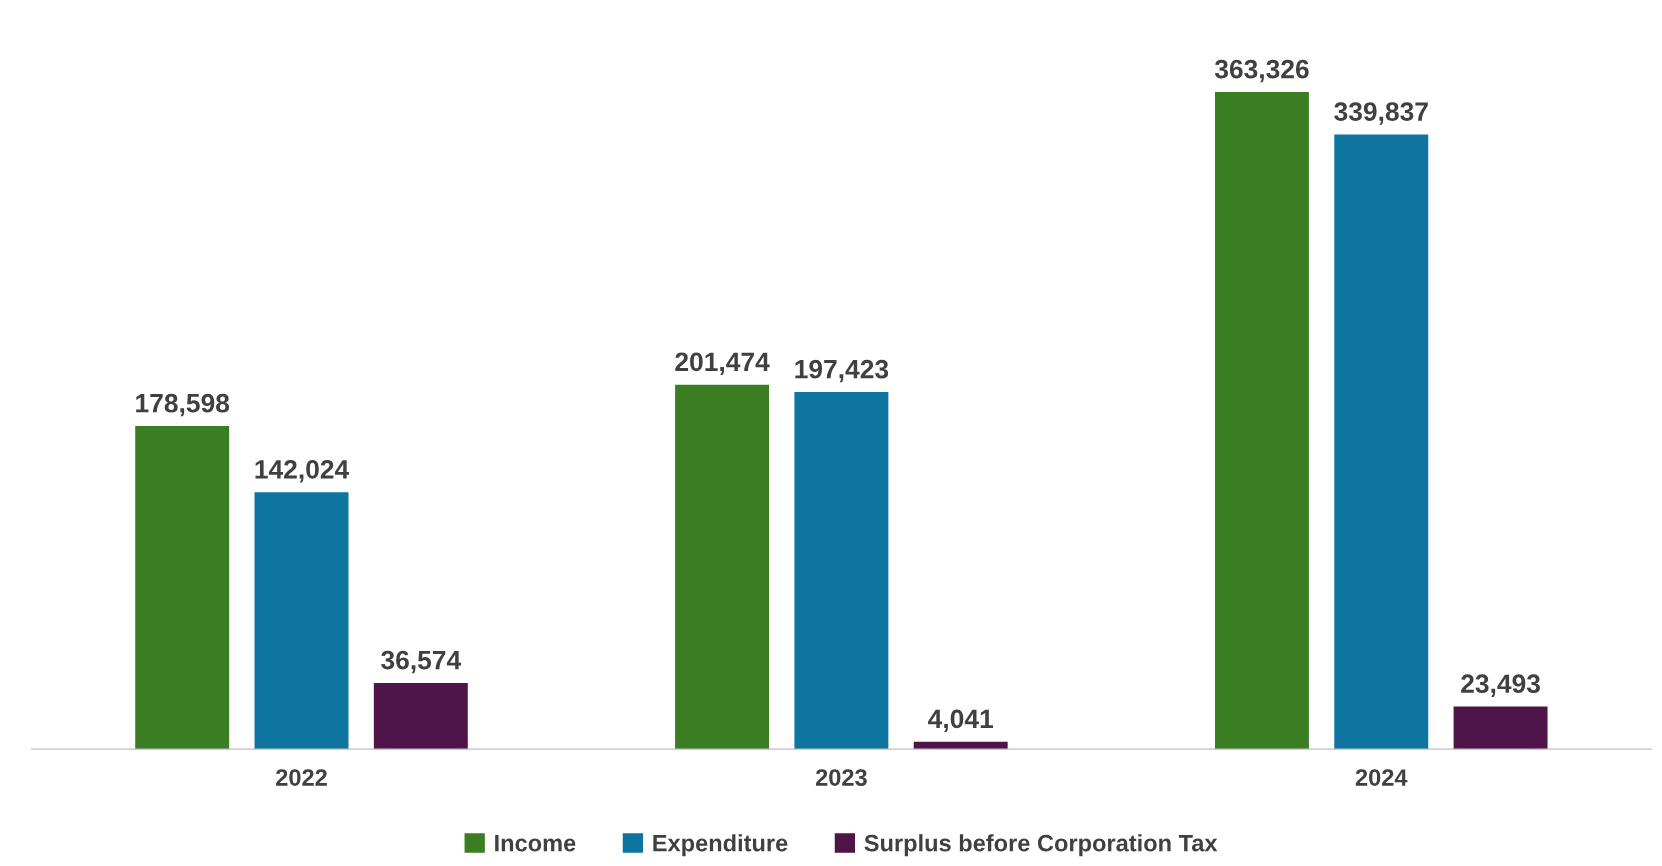  Describe the element at coordinates (183, 405) in the screenshot. I see `data-label: 178,598` at that location.